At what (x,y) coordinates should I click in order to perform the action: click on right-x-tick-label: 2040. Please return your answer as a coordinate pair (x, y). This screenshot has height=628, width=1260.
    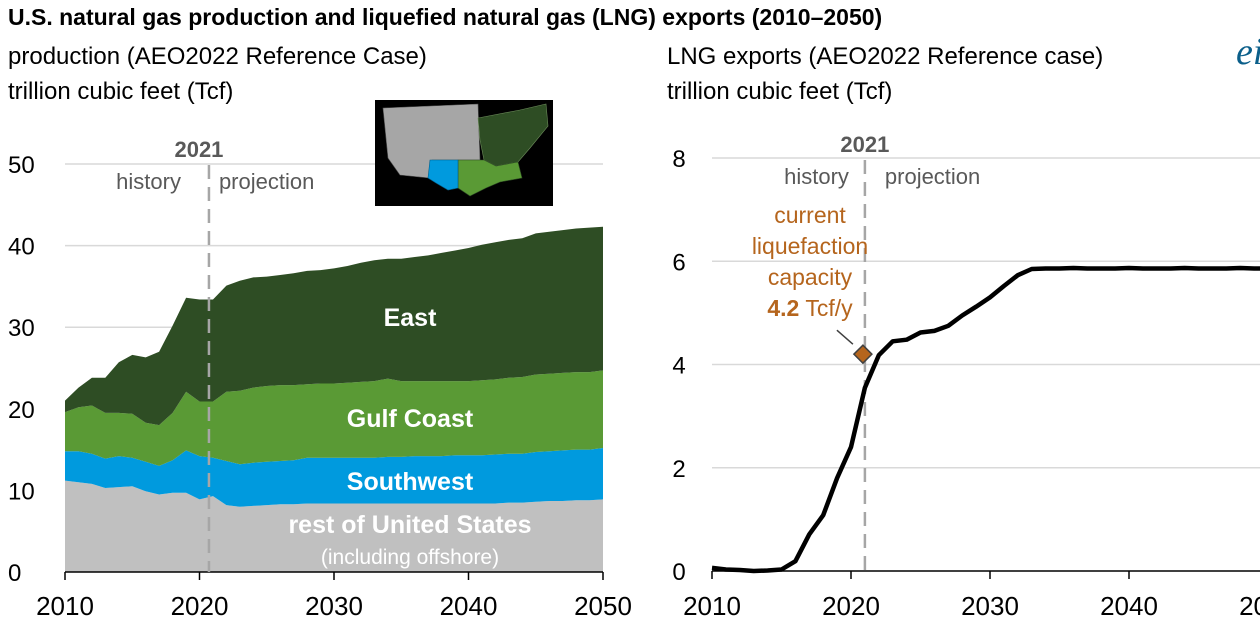
    Looking at the image, I should click on (1129, 606).